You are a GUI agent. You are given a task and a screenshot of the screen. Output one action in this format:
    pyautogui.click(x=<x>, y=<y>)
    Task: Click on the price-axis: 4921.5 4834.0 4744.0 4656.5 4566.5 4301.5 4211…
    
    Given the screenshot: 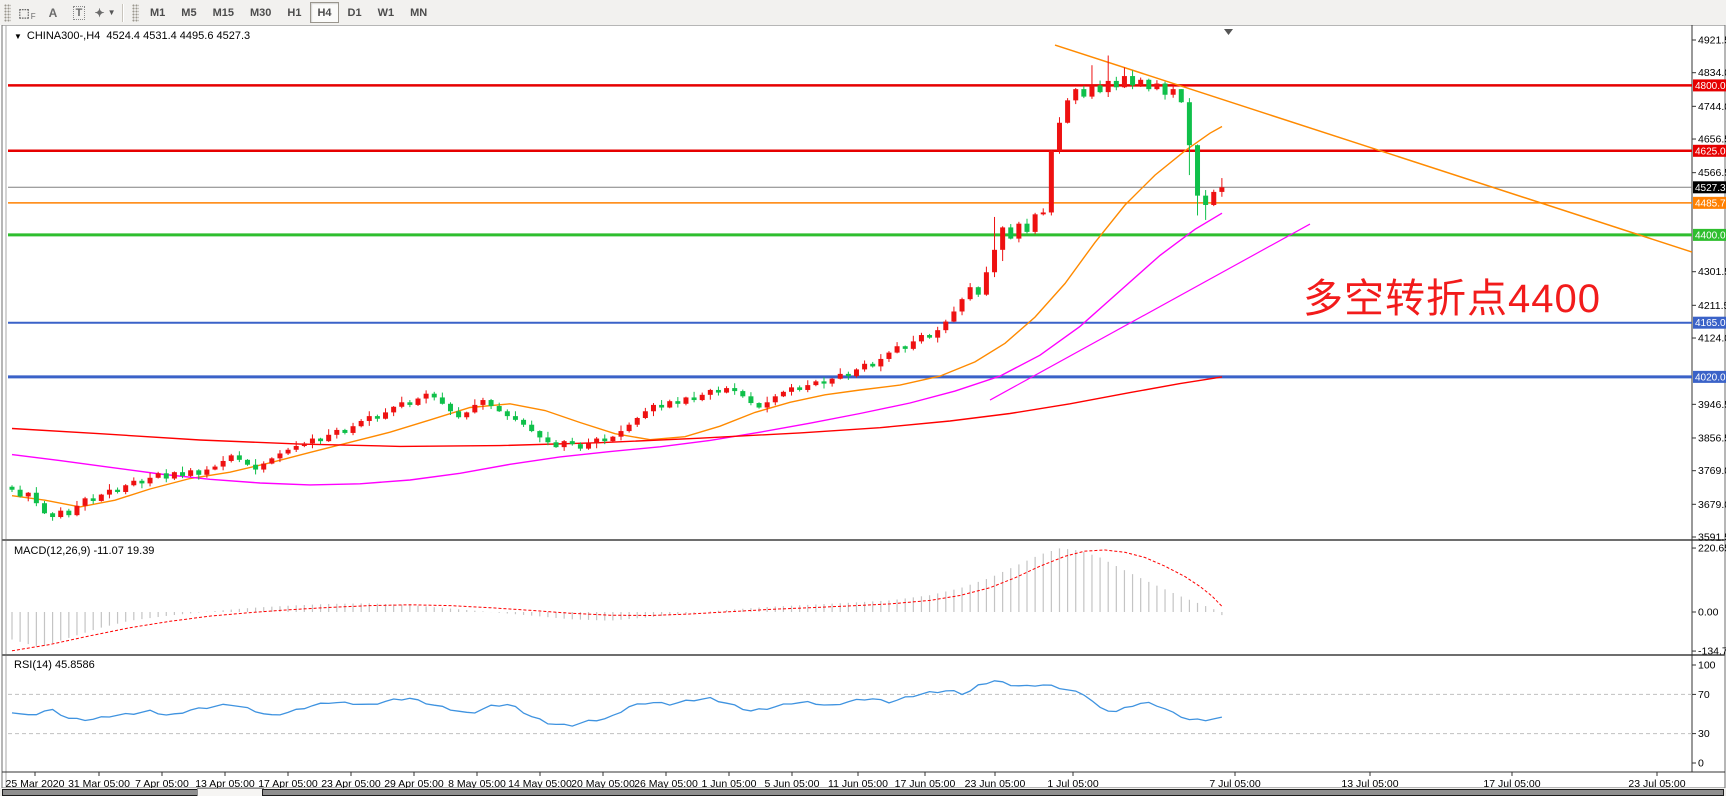 What is the action you would take?
    pyautogui.click(x=1709, y=289)
    